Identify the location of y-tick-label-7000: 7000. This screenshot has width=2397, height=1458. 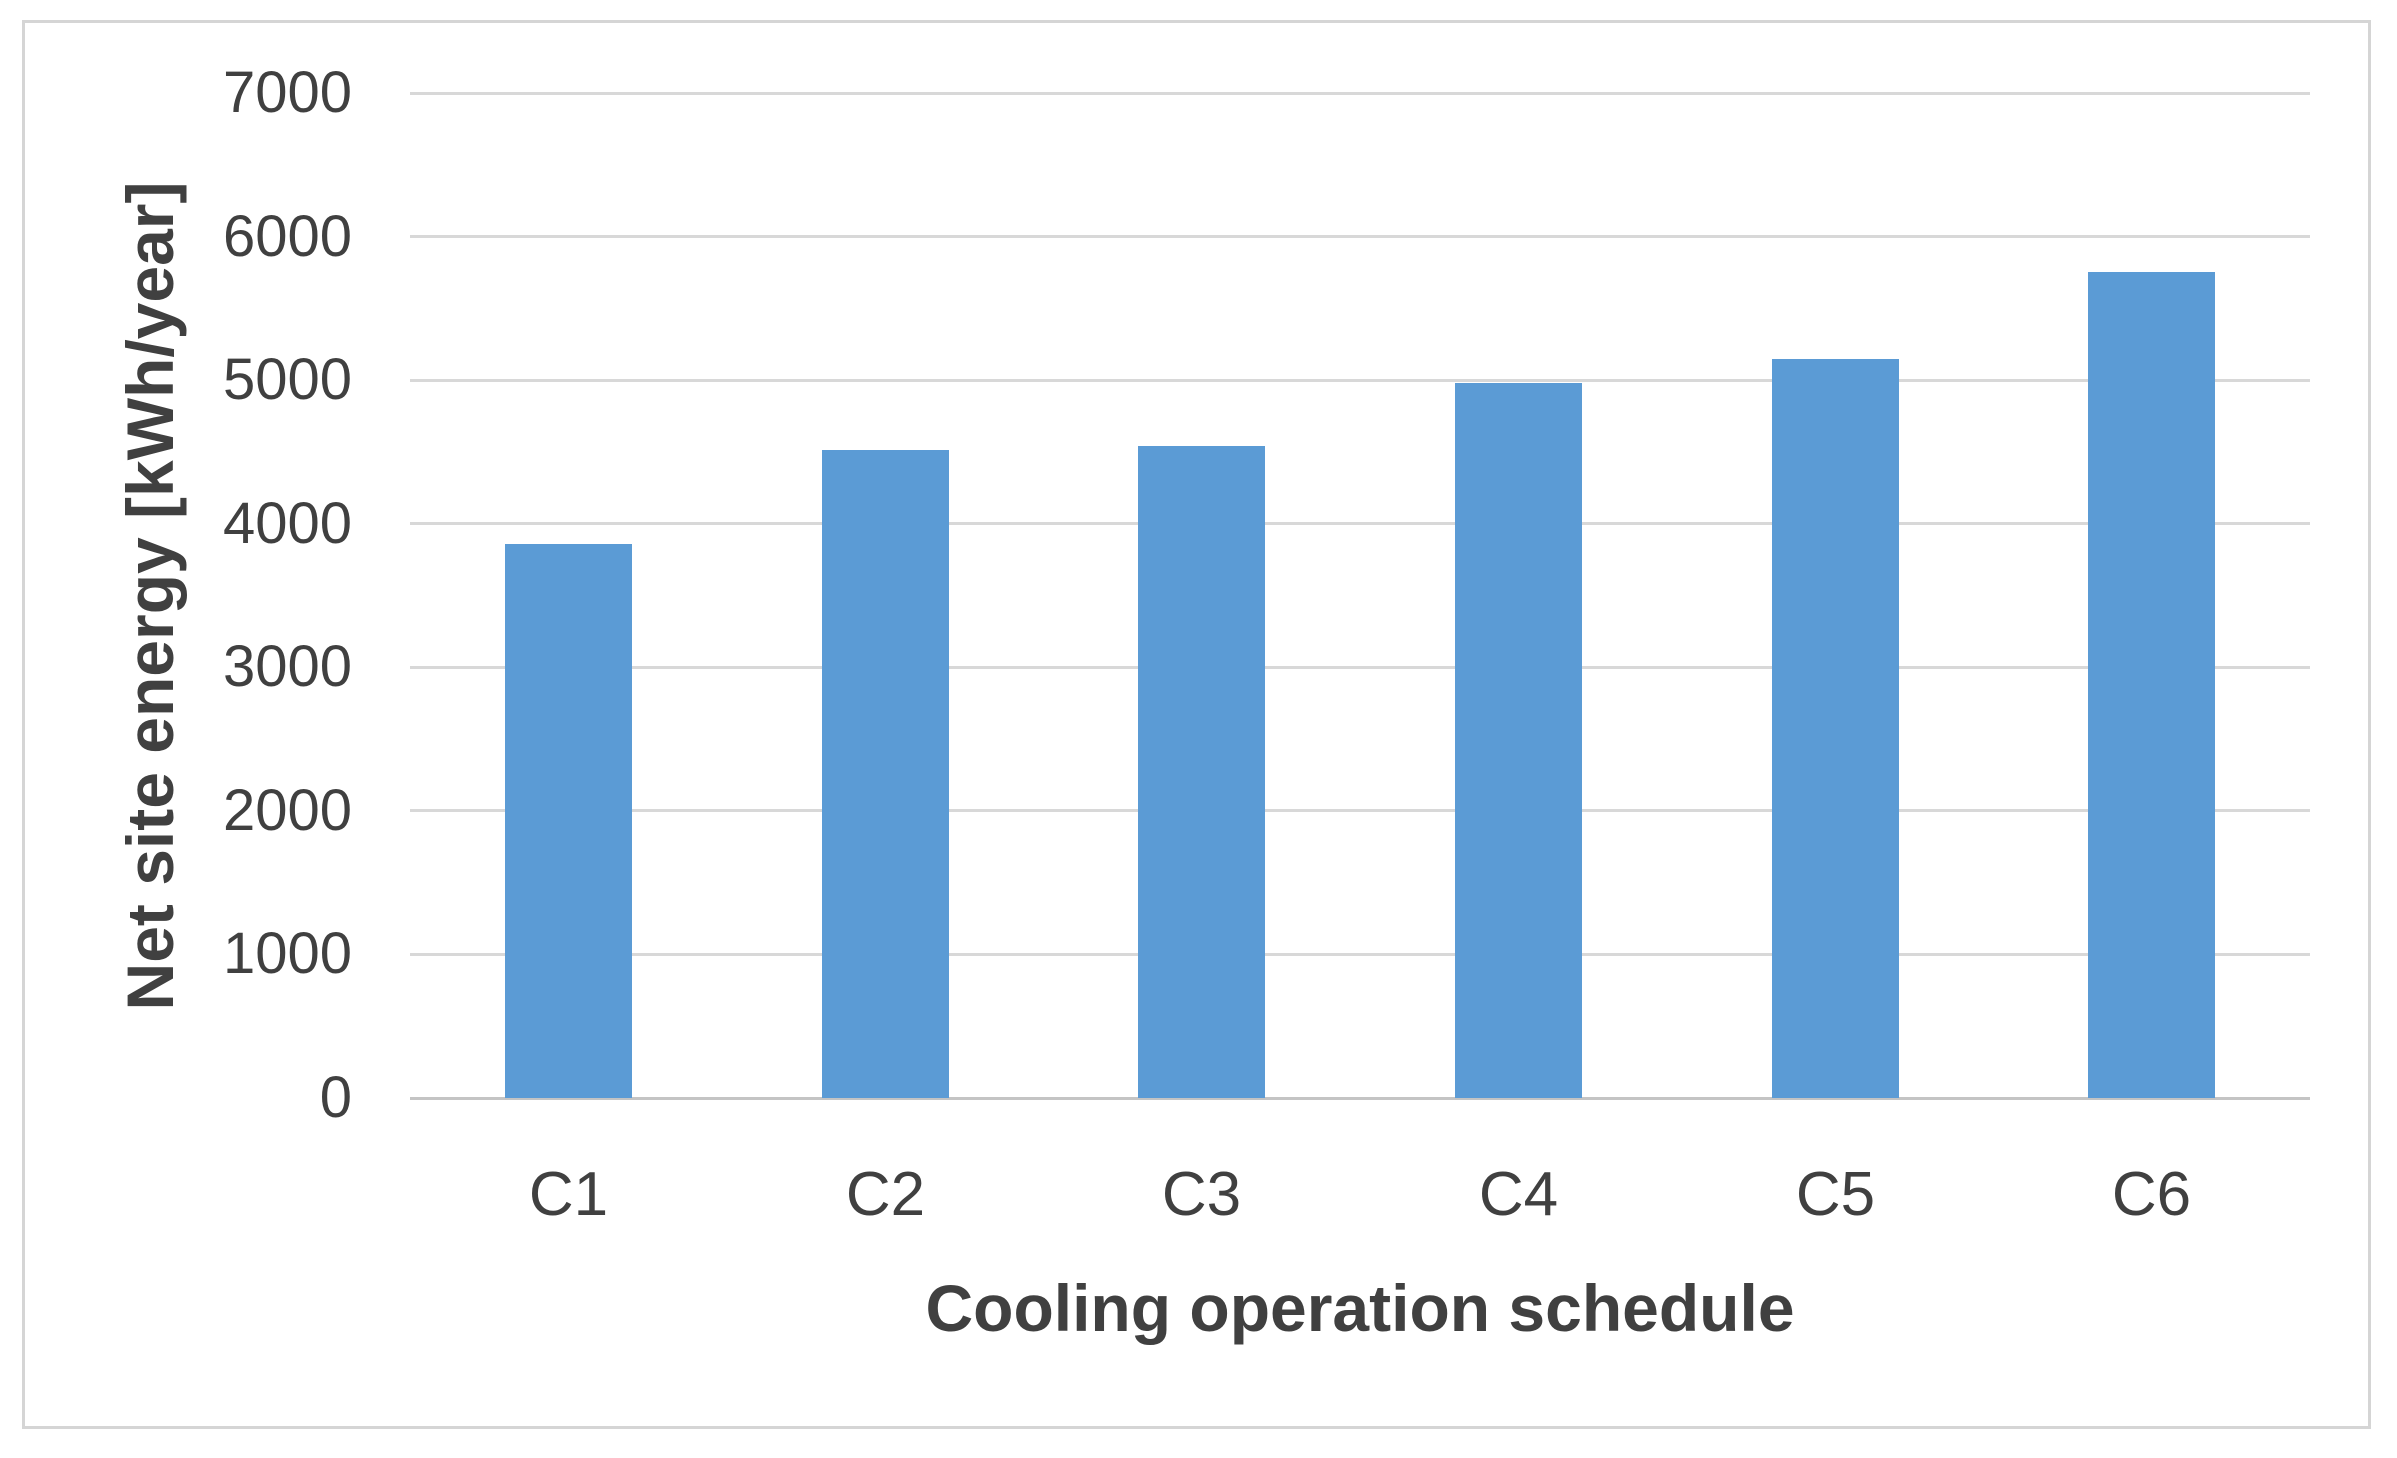
(287, 92).